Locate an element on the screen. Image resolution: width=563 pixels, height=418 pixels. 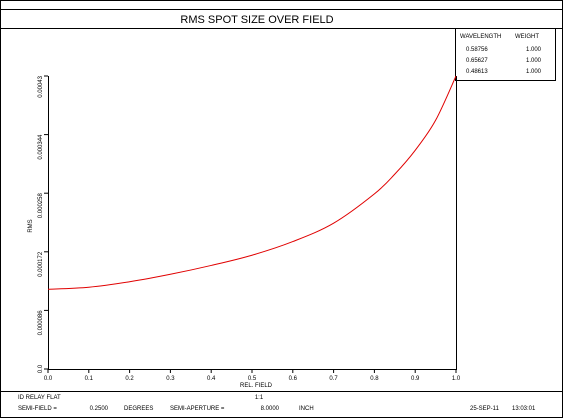
y-tick-label: 0.000344 is located at coordinates (41, 147).